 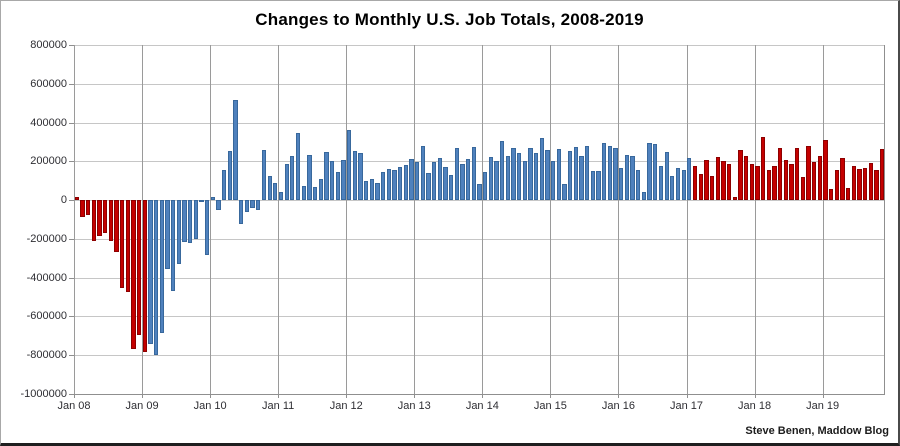 I want to click on y-axis-label: 0, so click(x=63, y=200).